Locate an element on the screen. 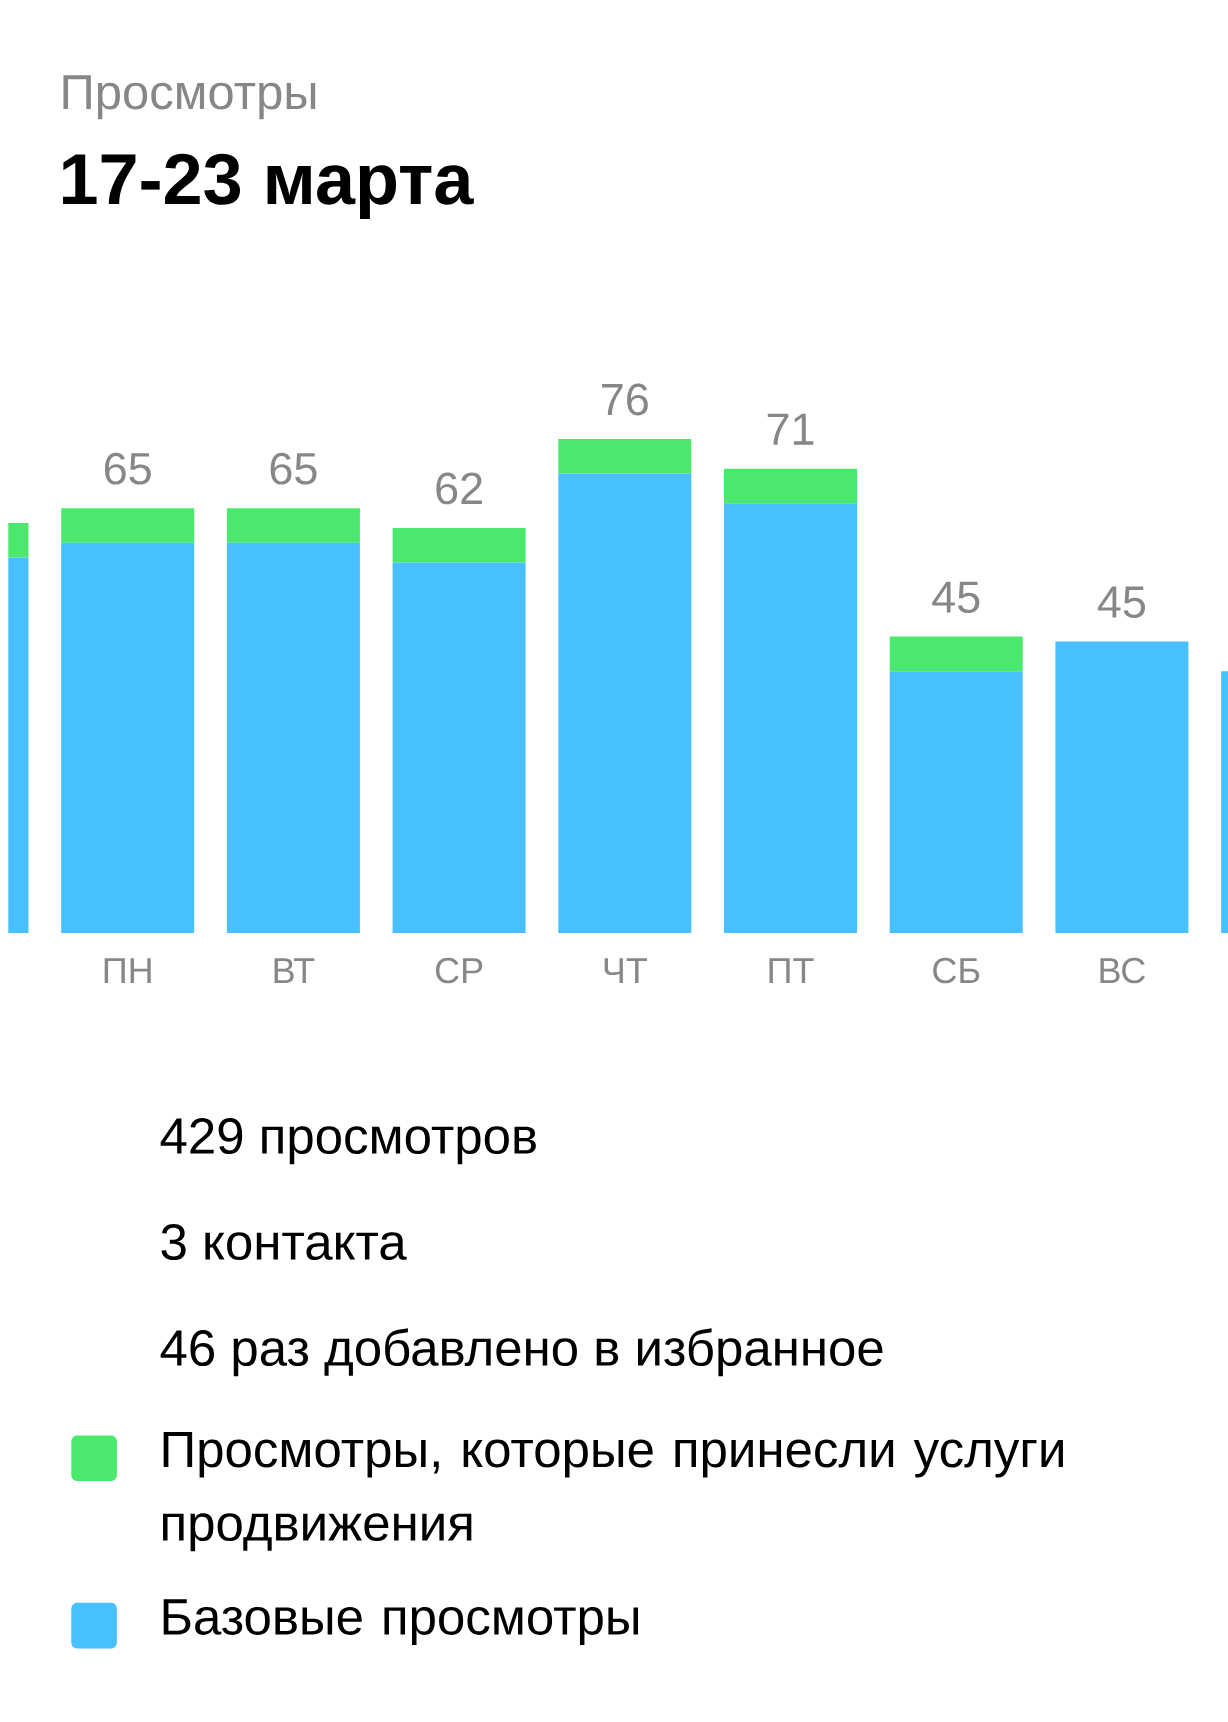 This screenshot has width=1228, height=1722. legend-label: Базовые просмотры is located at coordinates (400, 1622).